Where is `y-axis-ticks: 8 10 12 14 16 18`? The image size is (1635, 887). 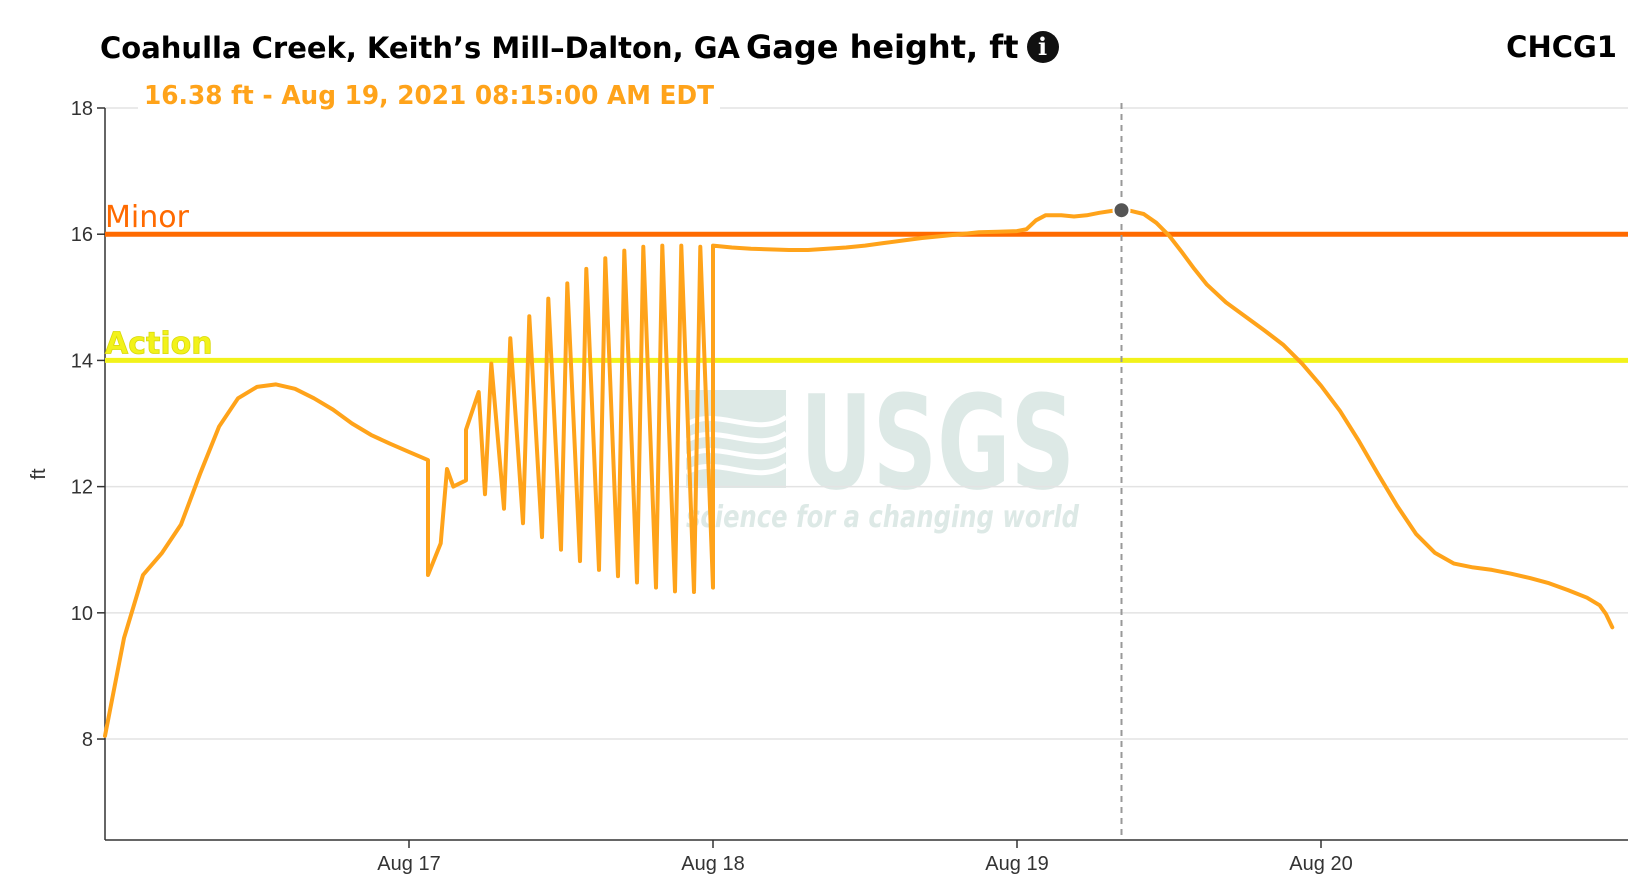
y-axis-ticks: 8 10 12 14 16 18 is located at coordinates (88, 424).